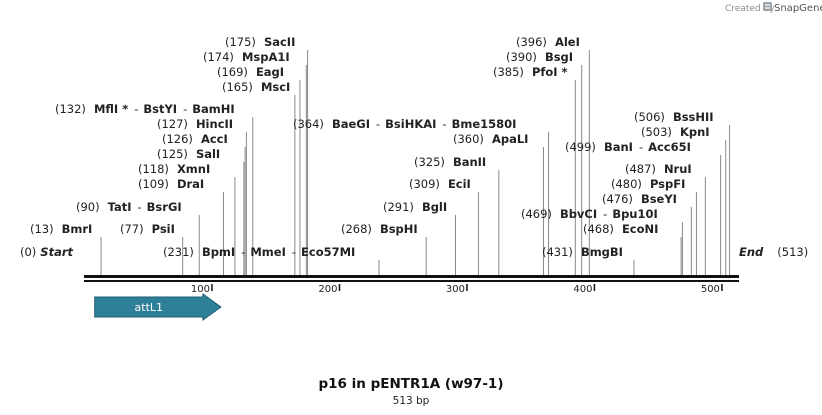  I want to click on site-label: (268) BspHI, so click(379, 229).